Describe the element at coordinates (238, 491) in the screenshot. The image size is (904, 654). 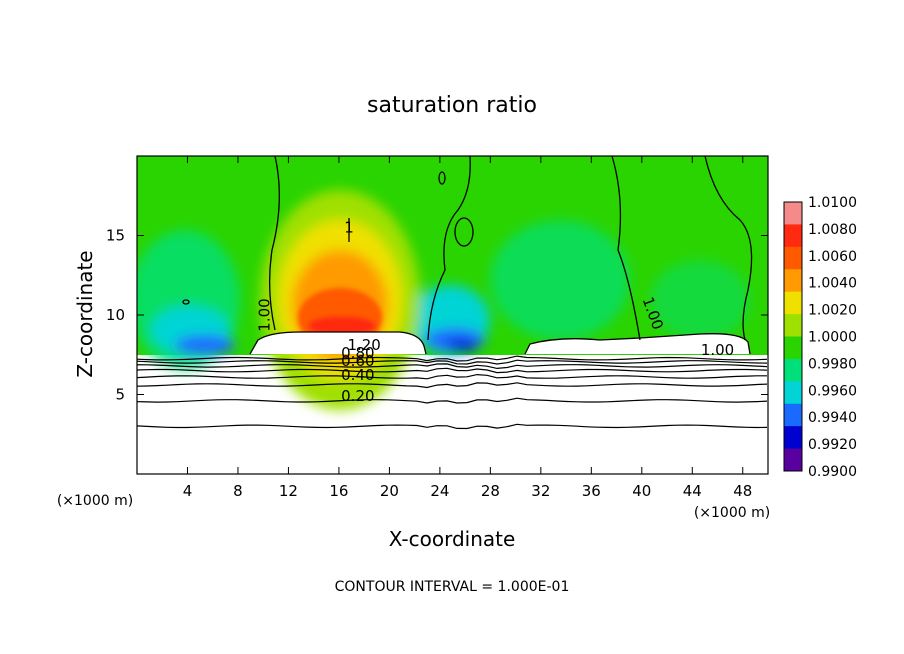
I see `x-tick-label: 8` at that location.